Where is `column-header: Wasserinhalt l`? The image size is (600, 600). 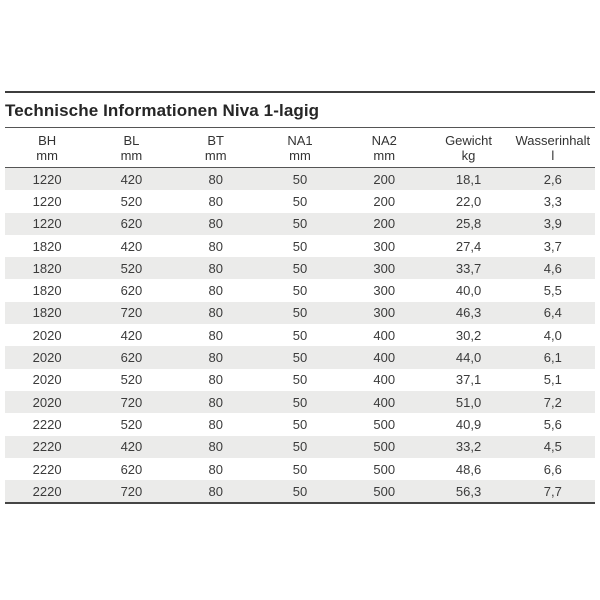 column-header: Wasserinhalt l is located at coordinates (553, 148).